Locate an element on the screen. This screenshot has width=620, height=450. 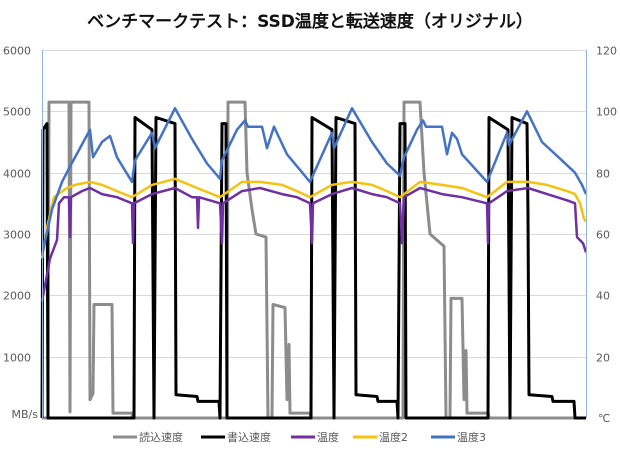
legend-label: 書込速度 is located at coordinates (249, 437).